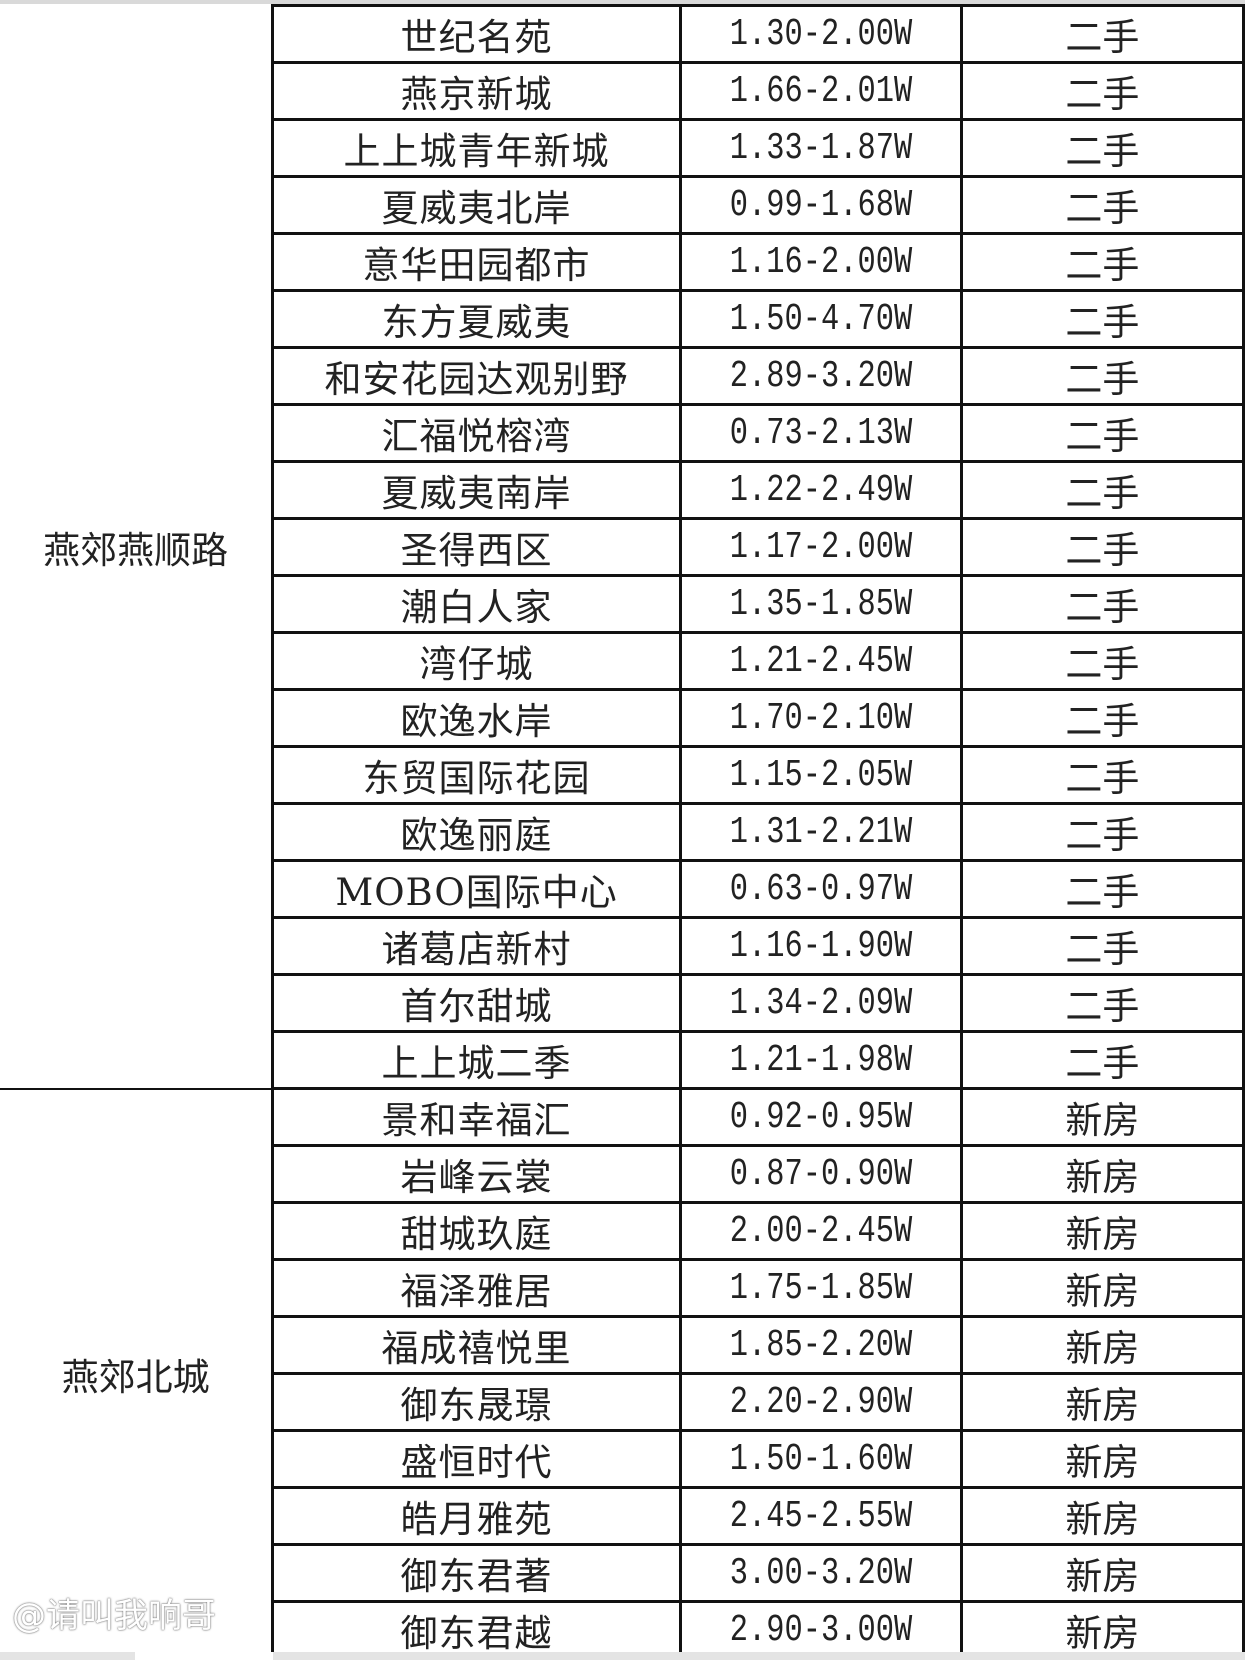 This screenshot has width=1245, height=1660. Describe the element at coordinates (476, 547) in the screenshot. I see `community-name-cell: 圣得西区` at that location.